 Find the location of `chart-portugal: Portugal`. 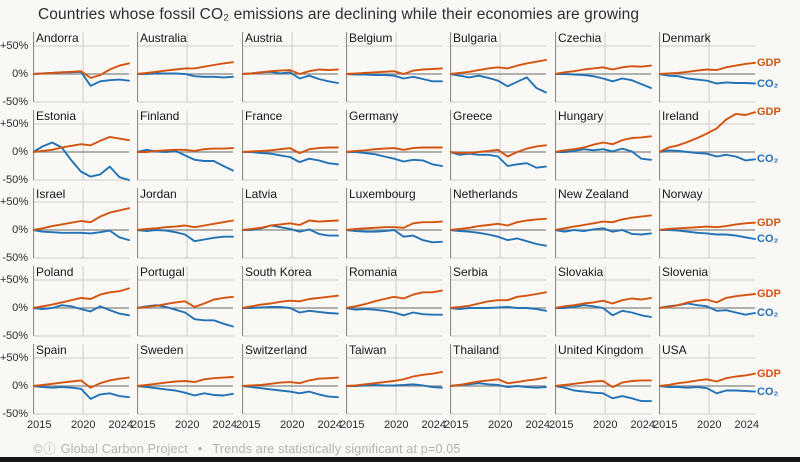

chart-portugal: Portugal is located at coordinates (185, 304).